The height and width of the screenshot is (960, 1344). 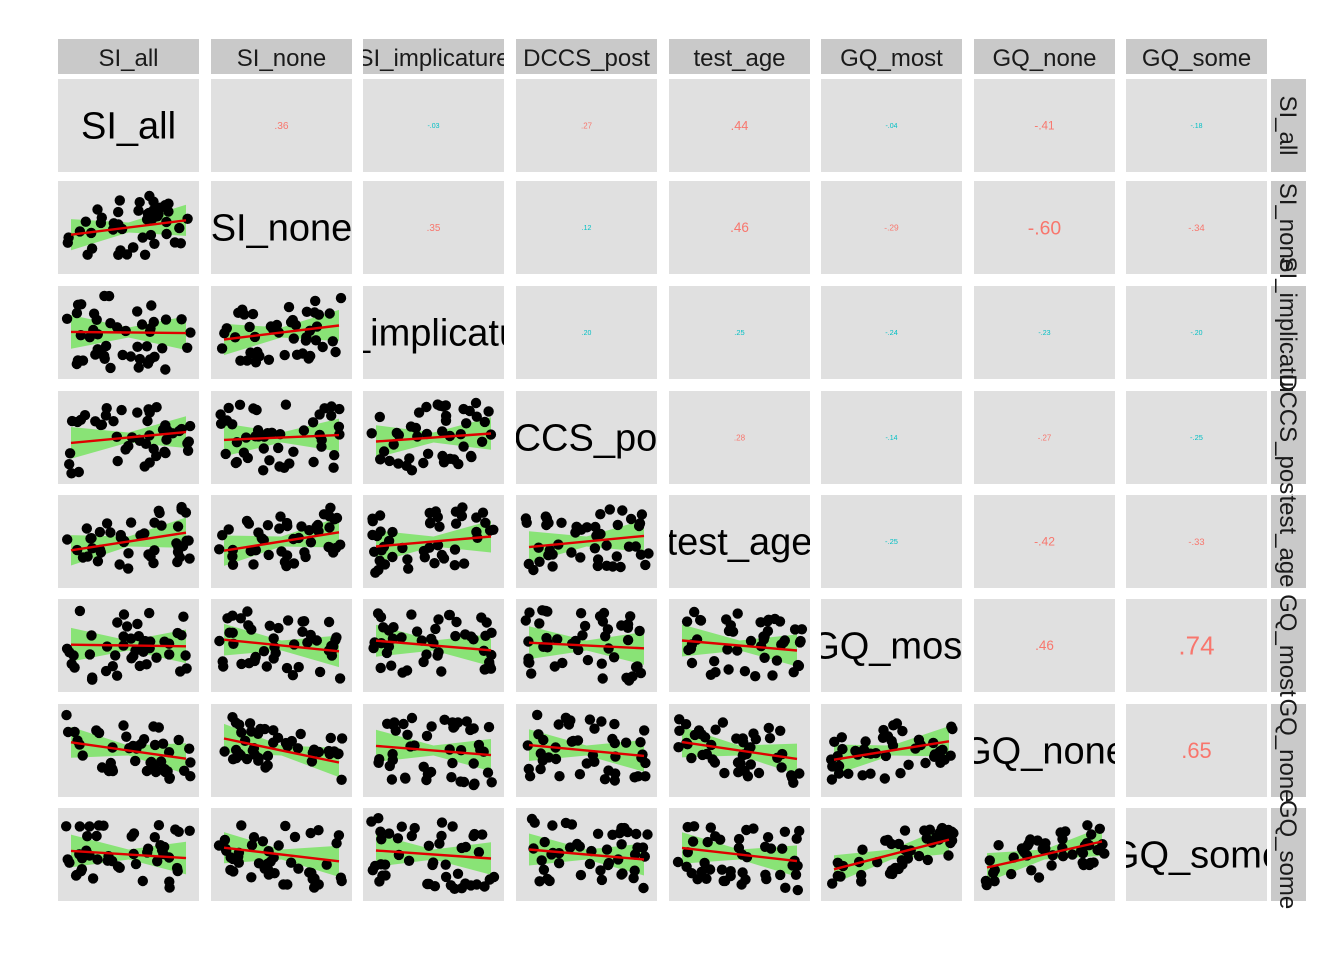 What do you see at coordinates (739, 58) in the screenshot?
I see `column-strip-label: test_age` at bounding box center [739, 58].